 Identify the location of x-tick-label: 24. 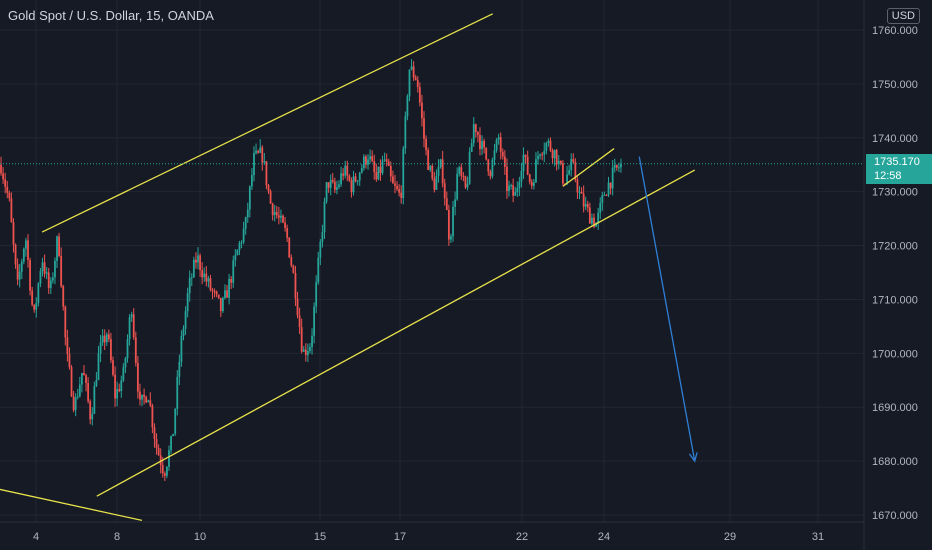
(604, 537).